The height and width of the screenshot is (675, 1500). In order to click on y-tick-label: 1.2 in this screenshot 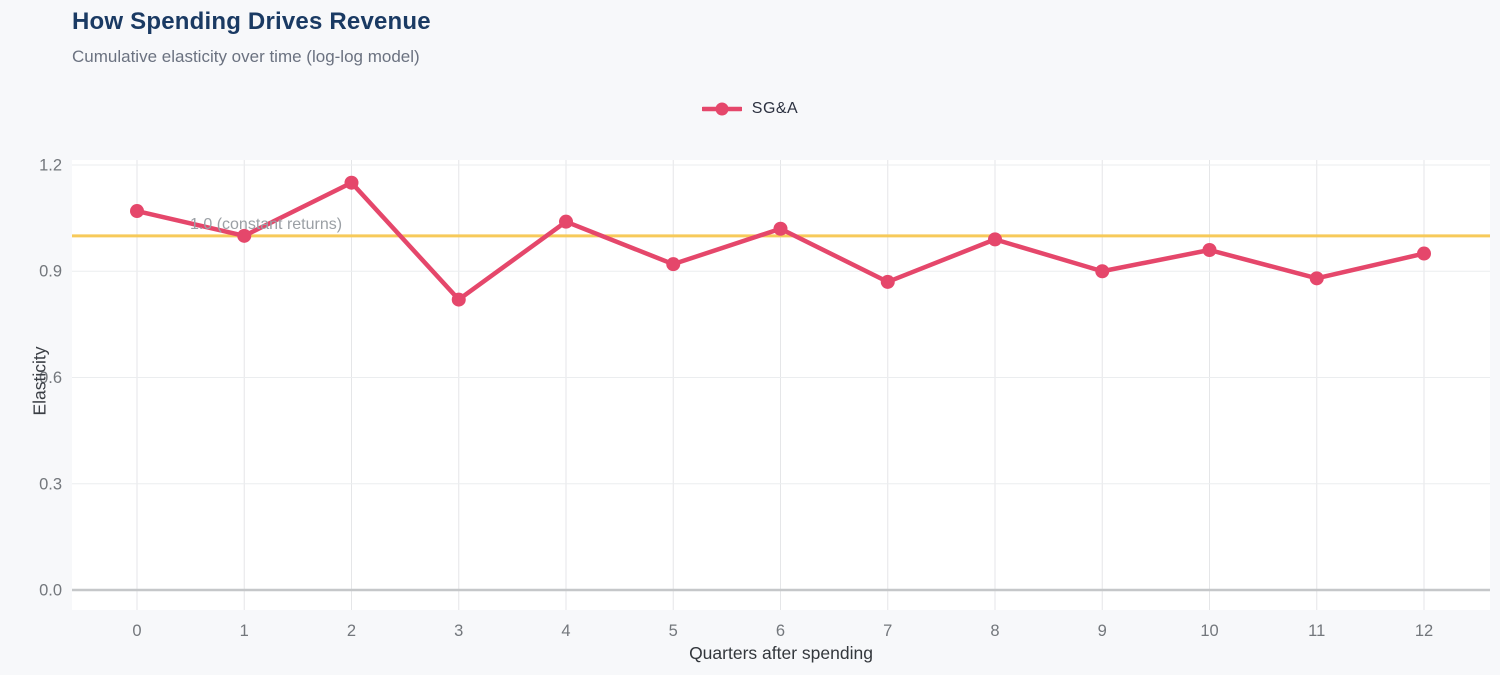, I will do `click(50, 165)`.